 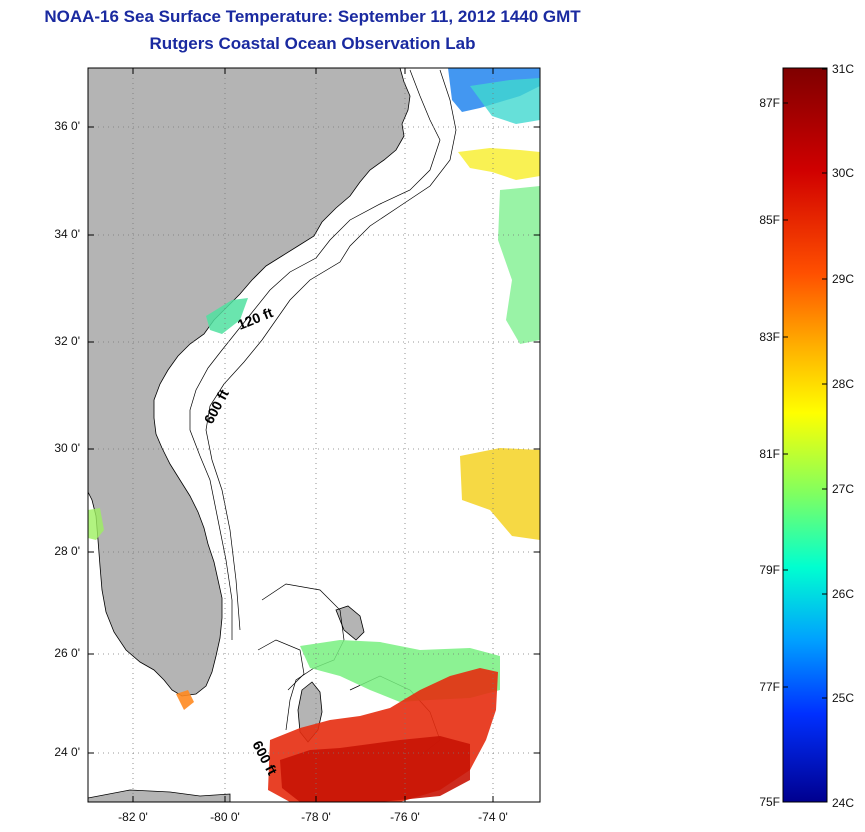 I want to click on colorbar-label-29c: 29C, so click(x=843, y=279).